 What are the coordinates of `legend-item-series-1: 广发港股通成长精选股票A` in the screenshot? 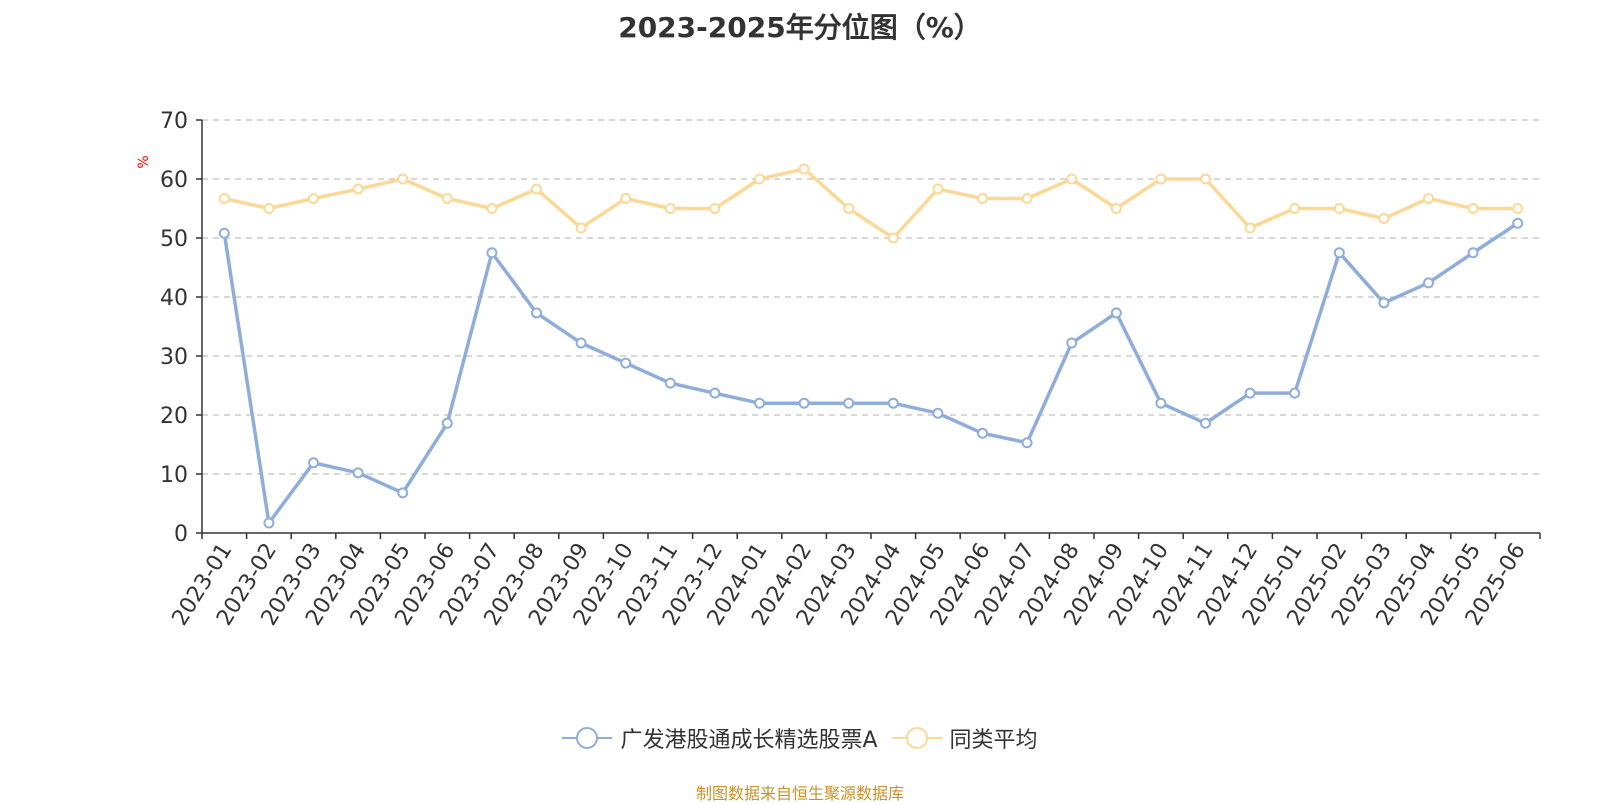 It's located at (720, 738).